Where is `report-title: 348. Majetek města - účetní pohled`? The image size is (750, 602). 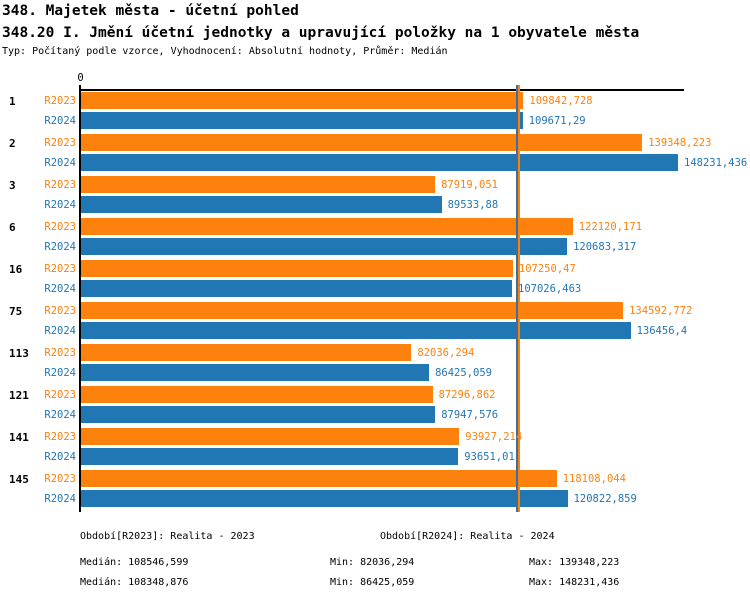
report-title: 348. Majetek města - účetní pohled is located at coordinates (150, 11).